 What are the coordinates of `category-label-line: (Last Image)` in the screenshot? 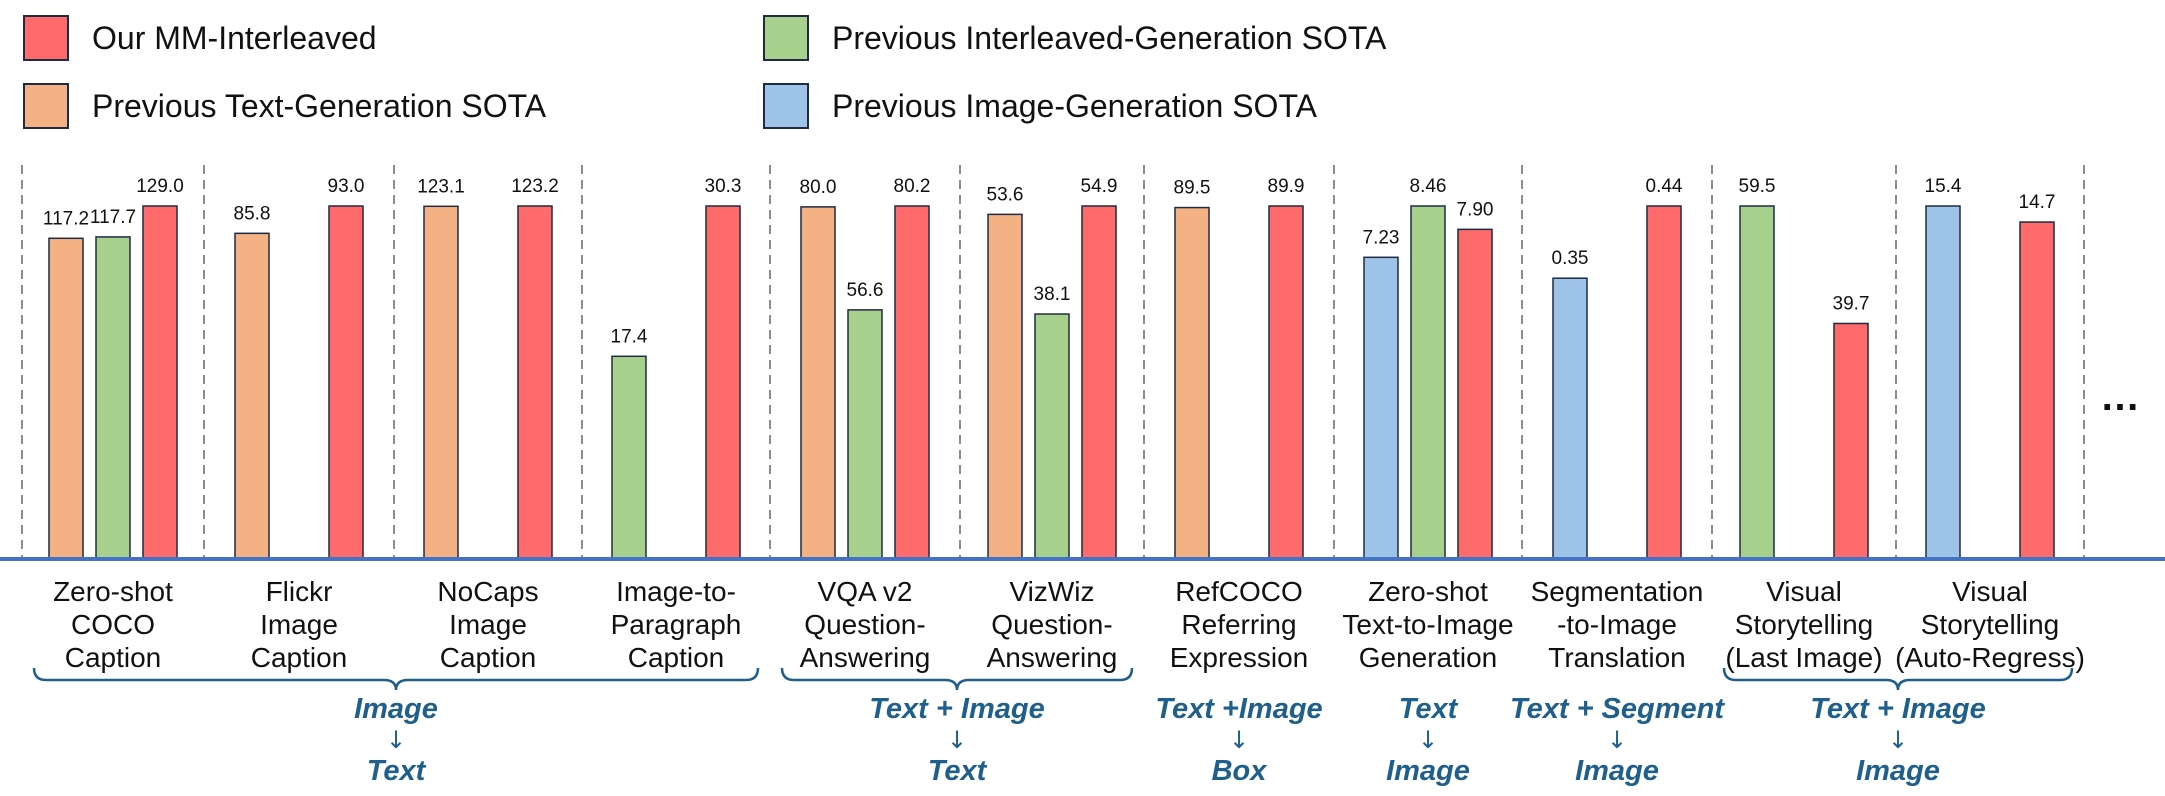 It's located at (1803, 657).